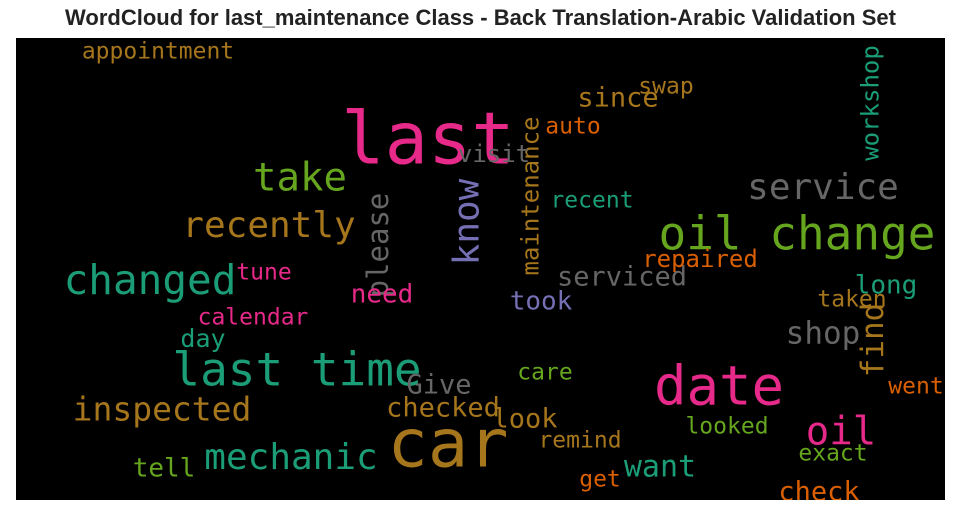 The width and height of the screenshot is (961, 511). I want to click on word-take: take, so click(300, 178).